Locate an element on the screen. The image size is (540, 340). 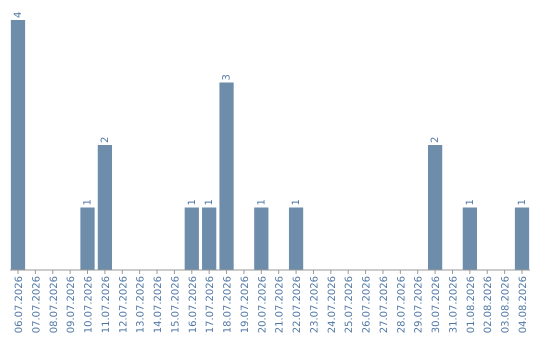
data-label: 3 is located at coordinates (227, 77).